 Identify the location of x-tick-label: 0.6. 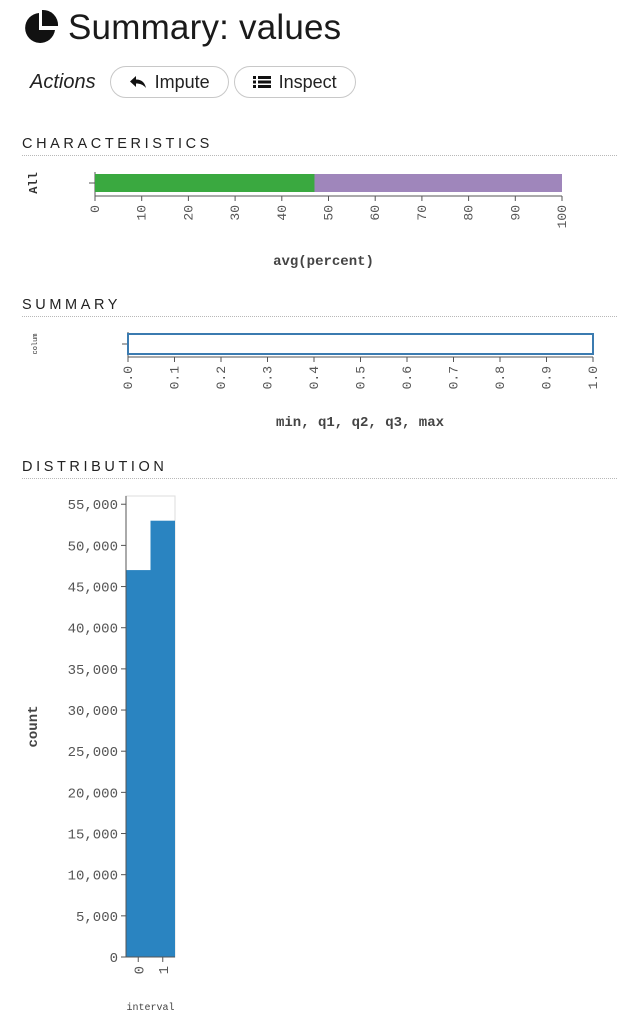
(407, 377).